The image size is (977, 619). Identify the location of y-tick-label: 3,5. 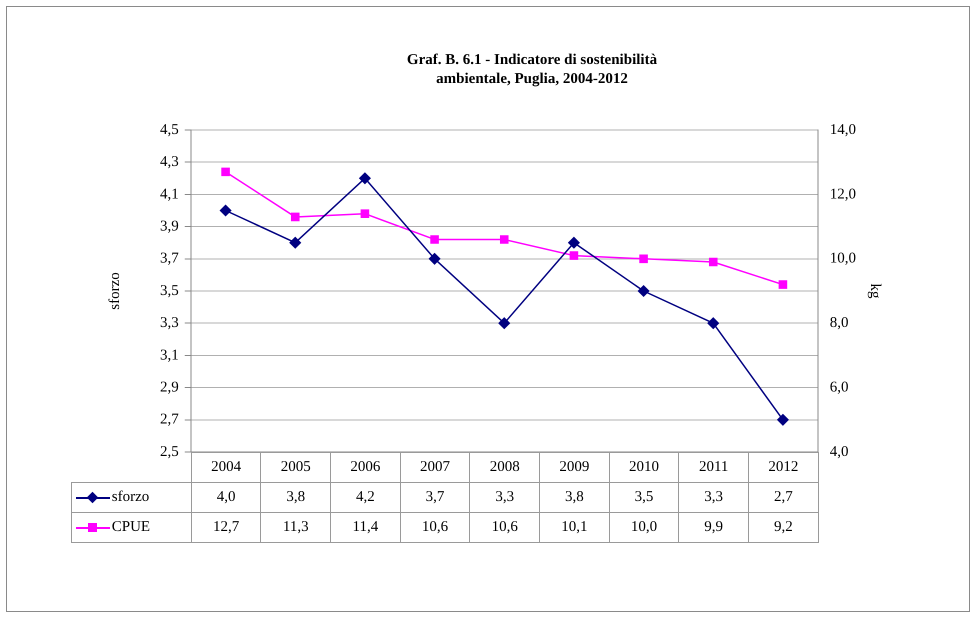
(169, 290).